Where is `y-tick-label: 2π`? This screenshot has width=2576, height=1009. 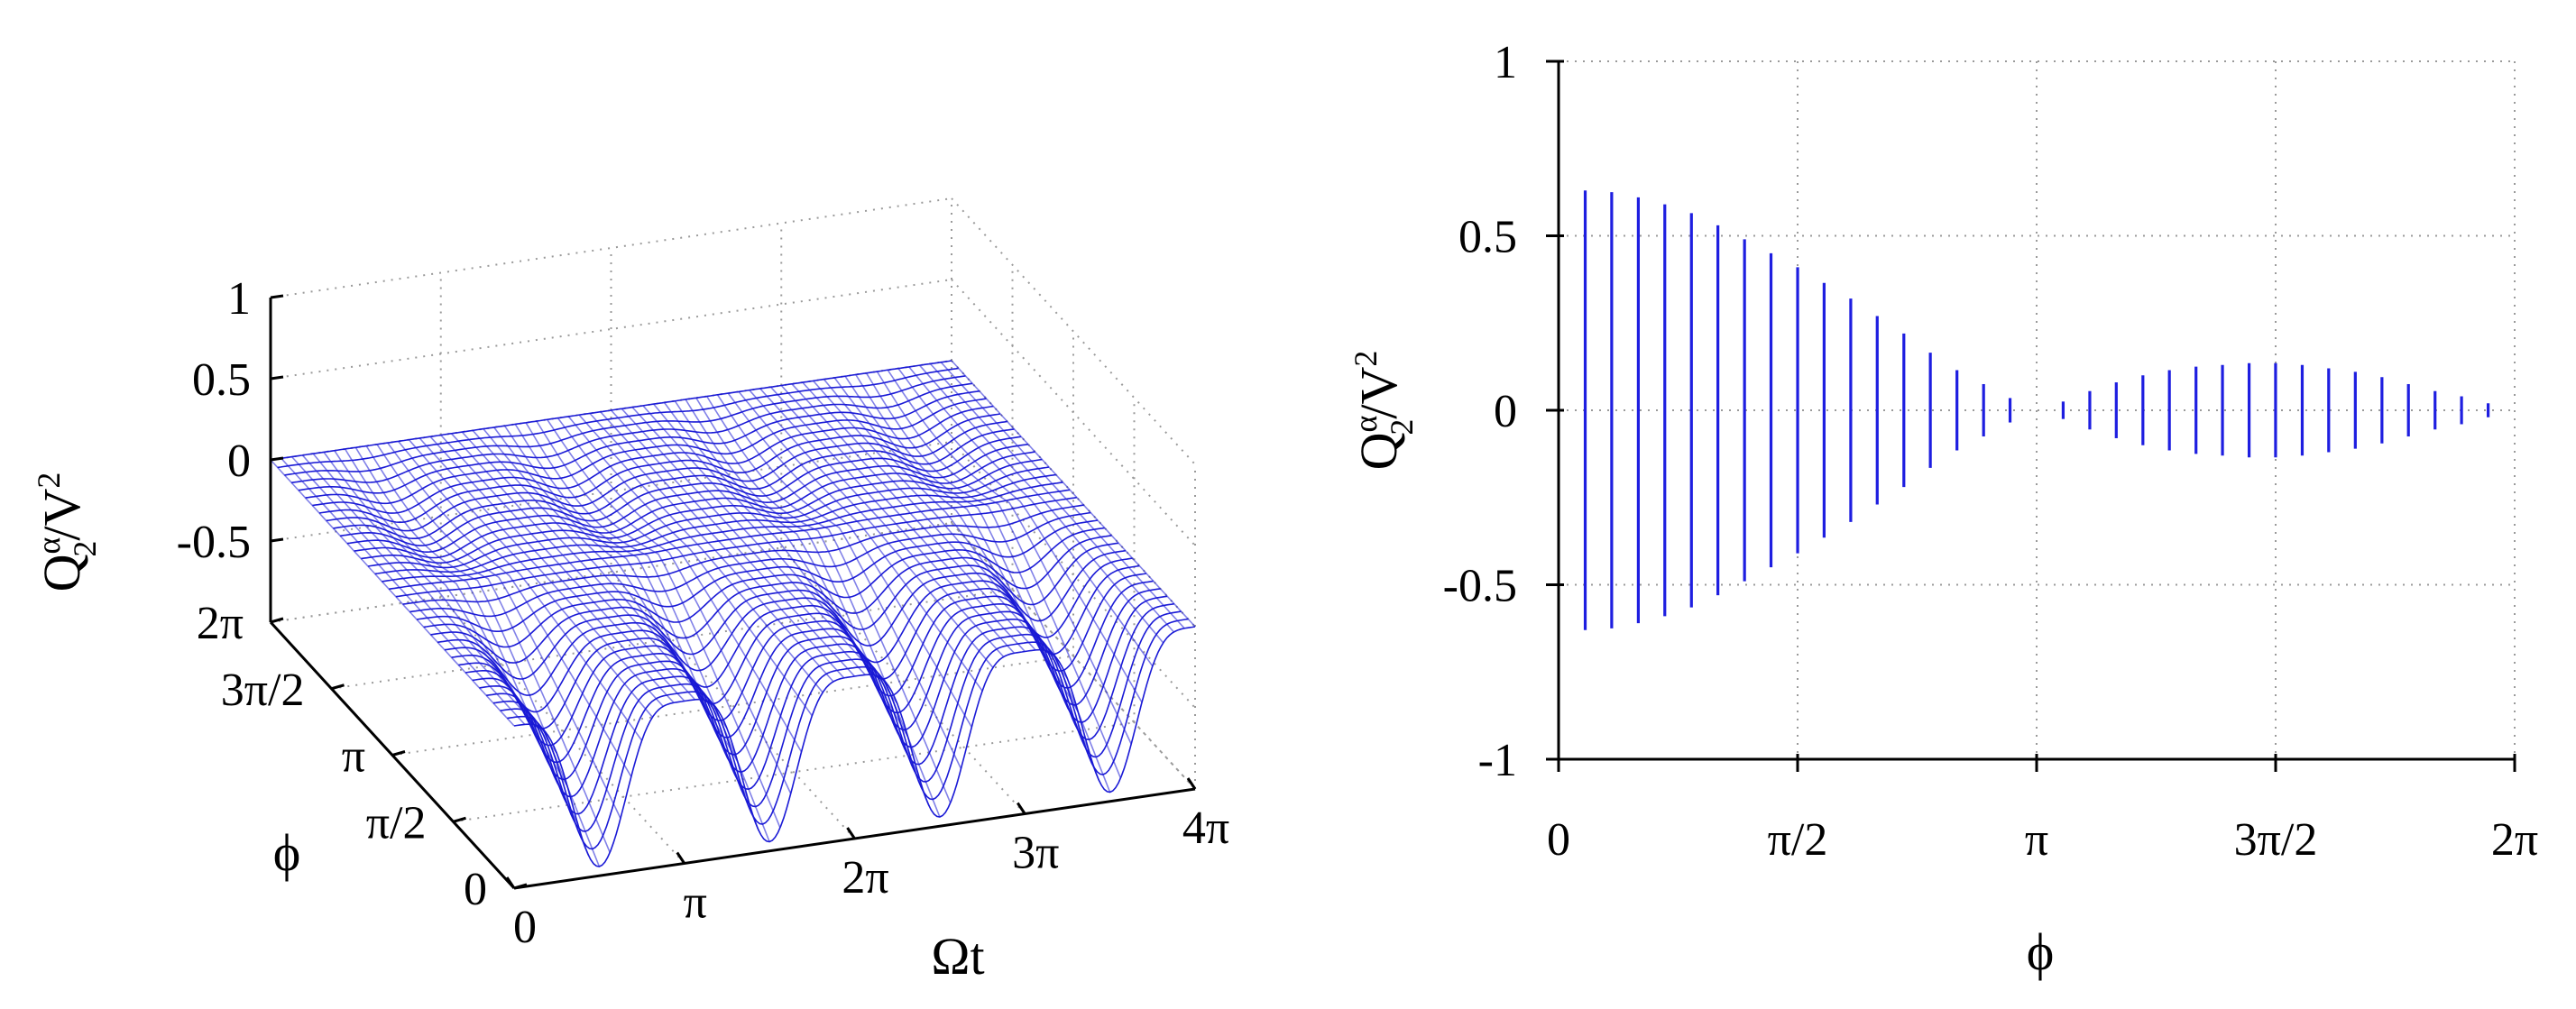 y-tick-label: 2π is located at coordinates (221, 623).